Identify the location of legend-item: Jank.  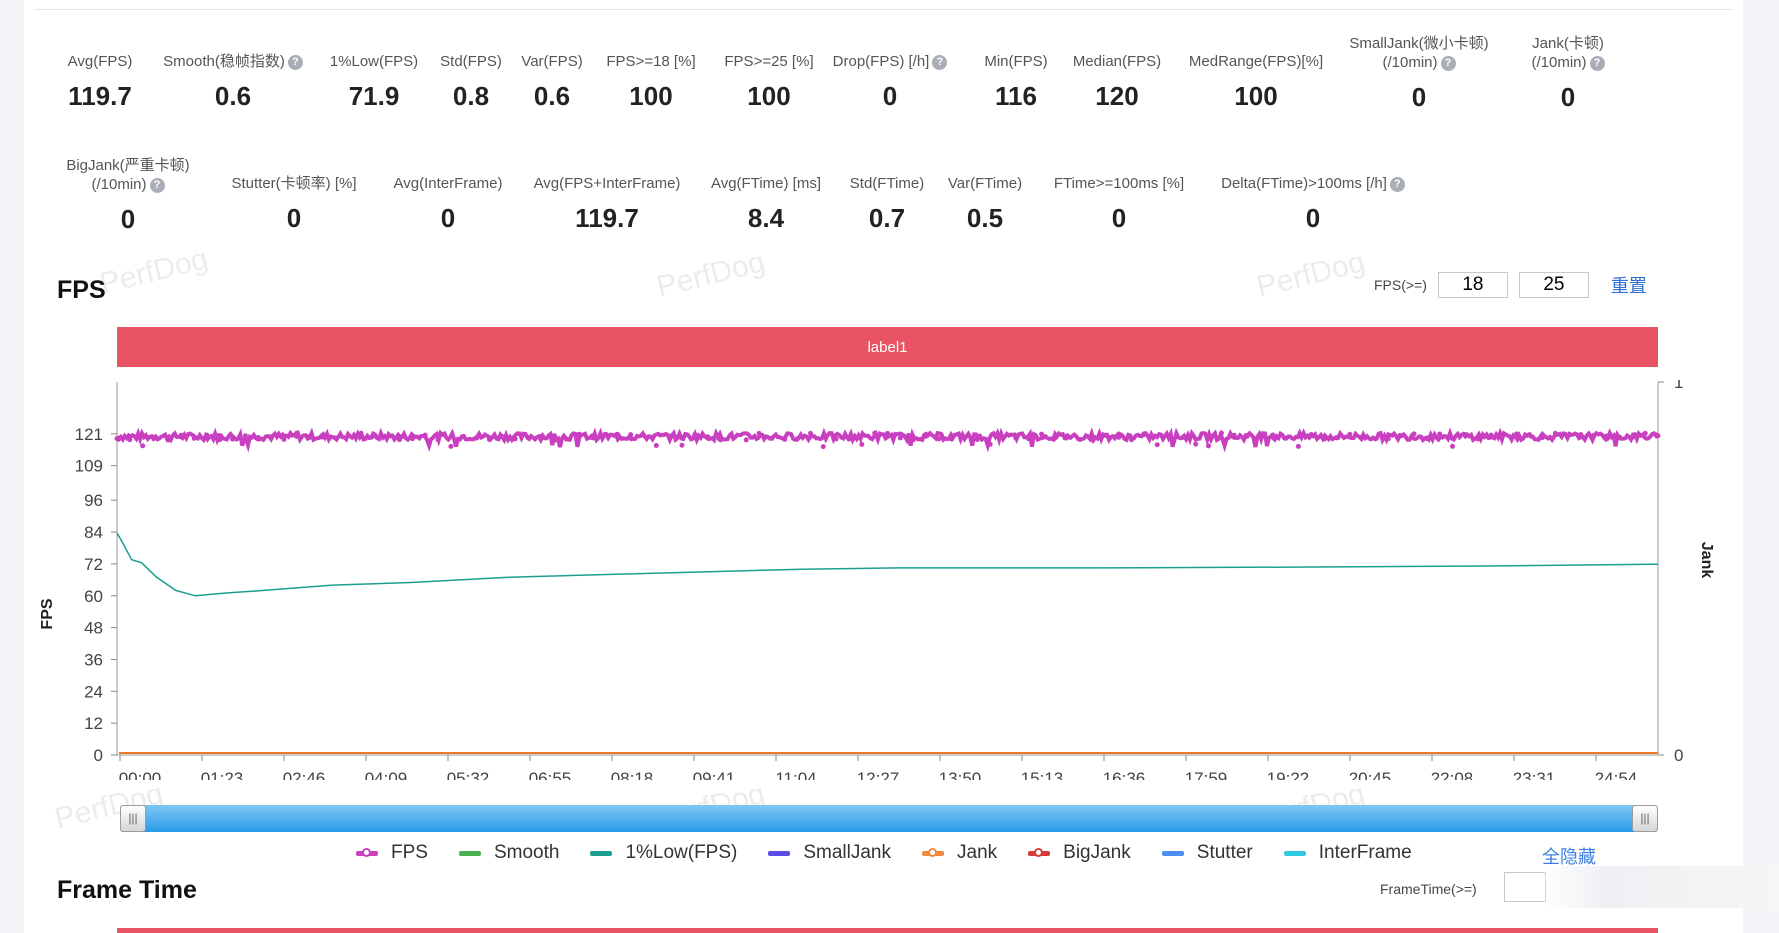
(959, 853).